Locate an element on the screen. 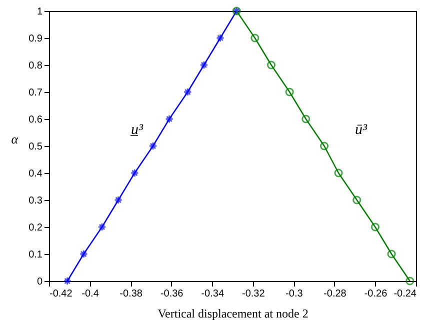  x-tick-label: -0.4 is located at coordinates (91, 294).